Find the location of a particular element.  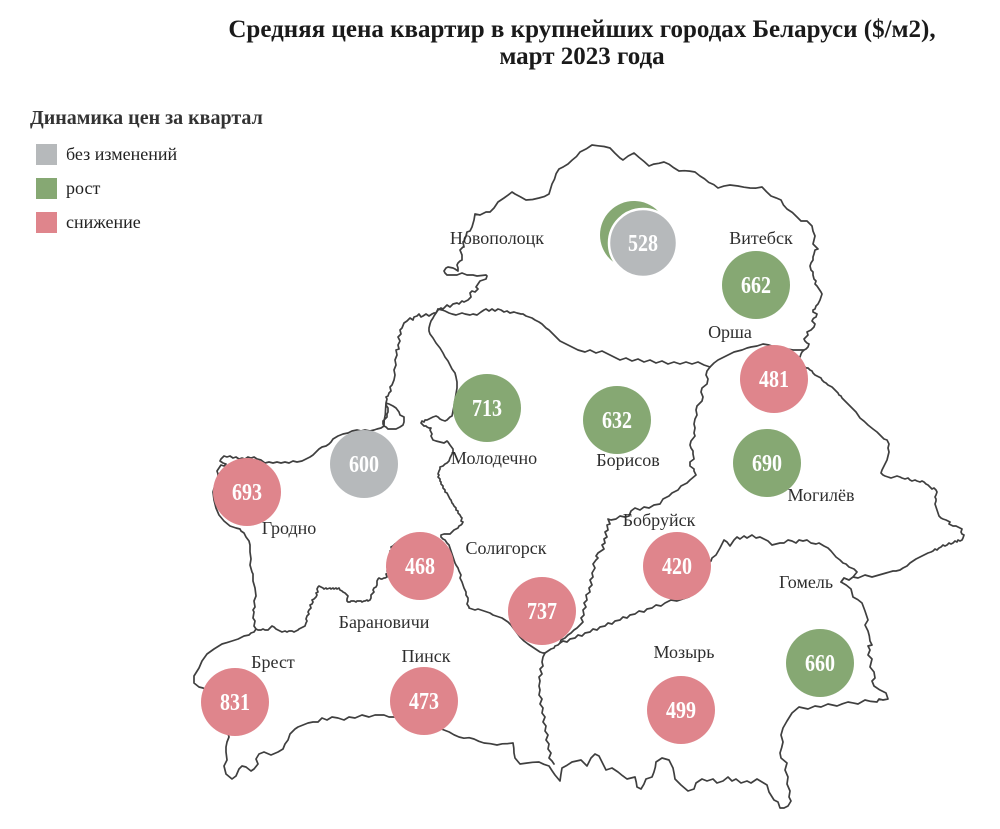

svg-text: Мозырь is located at coordinates (684, 652).